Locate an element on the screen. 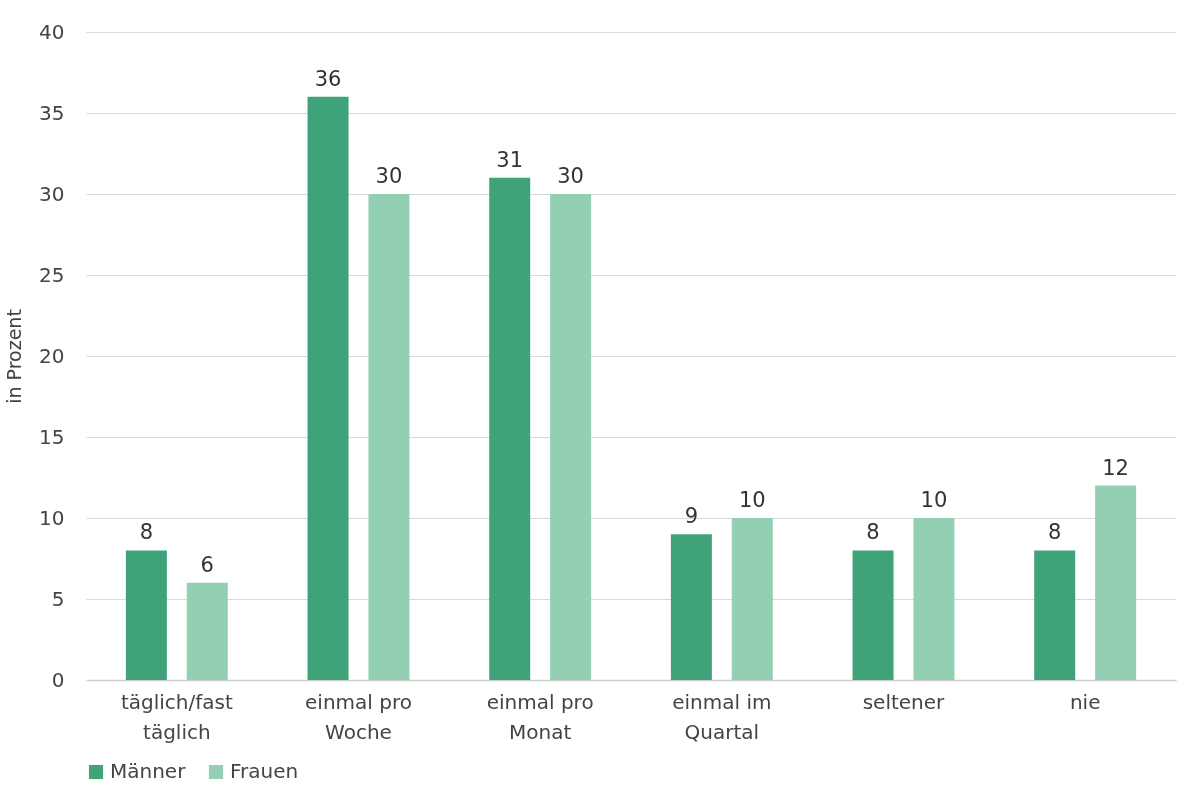 The height and width of the screenshot is (800, 1184). data-label: 36 is located at coordinates (328, 78).